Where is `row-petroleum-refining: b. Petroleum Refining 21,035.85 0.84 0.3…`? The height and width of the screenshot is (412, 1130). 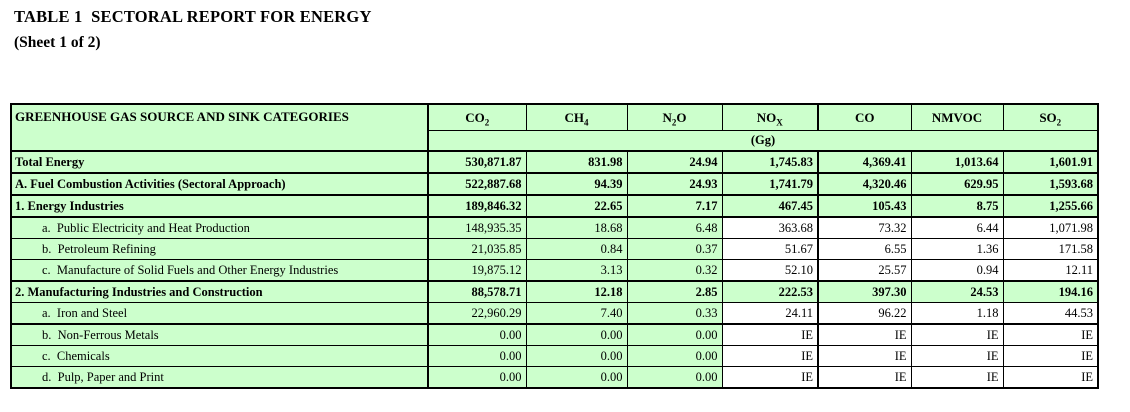 row-petroleum-refining: b. Petroleum Refining 21,035.85 0.84 0.3… is located at coordinates (554, 249).